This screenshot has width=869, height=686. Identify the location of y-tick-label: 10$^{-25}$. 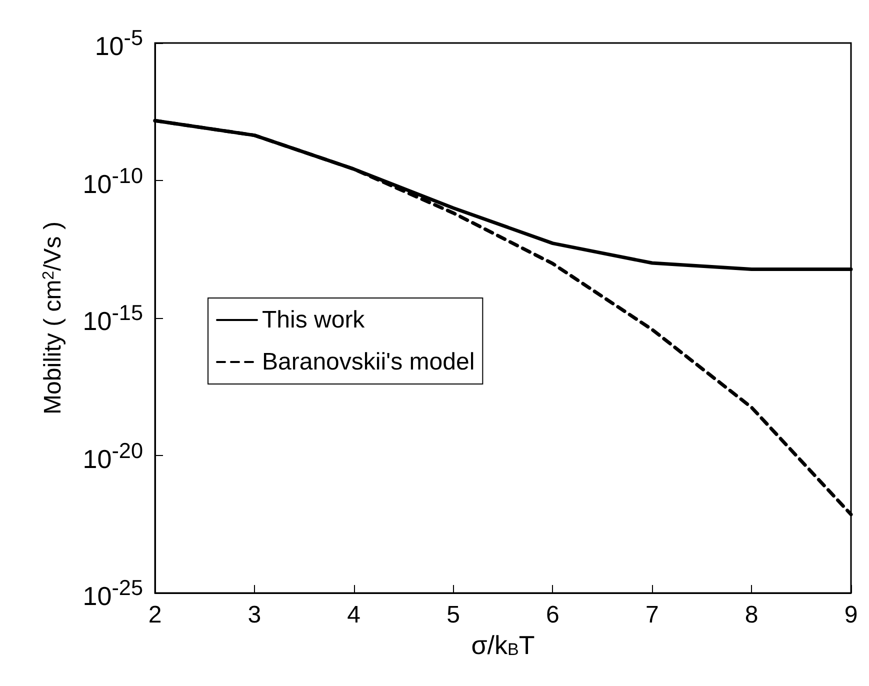
(112, 593).